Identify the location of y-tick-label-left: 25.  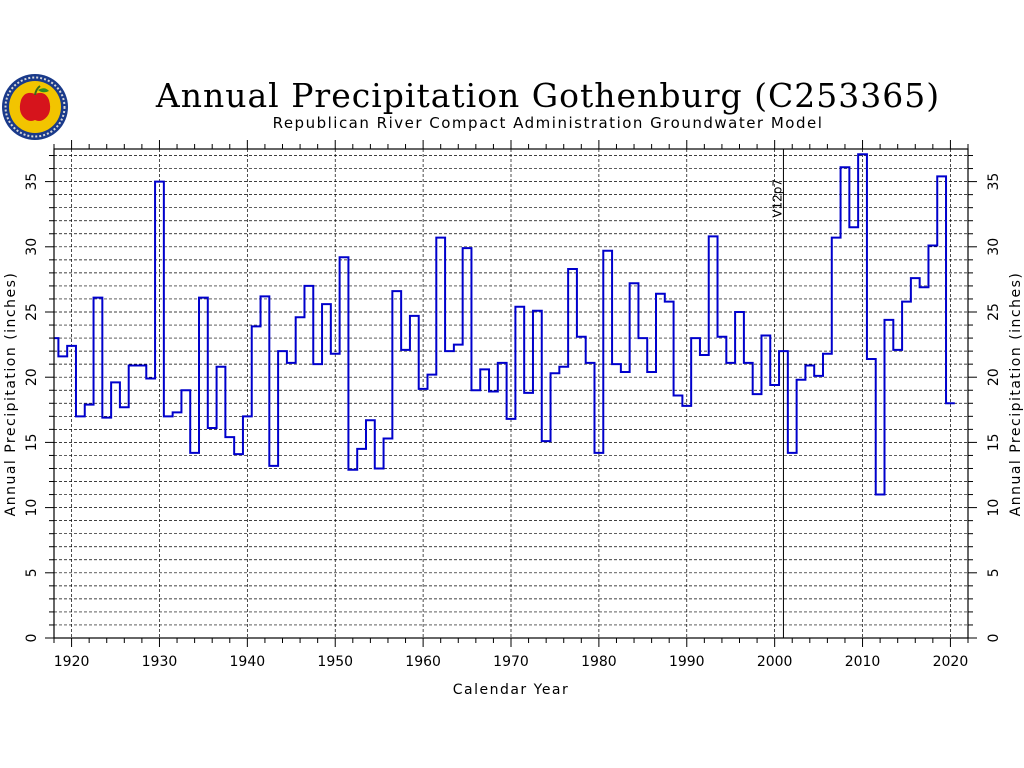
(32, 312).